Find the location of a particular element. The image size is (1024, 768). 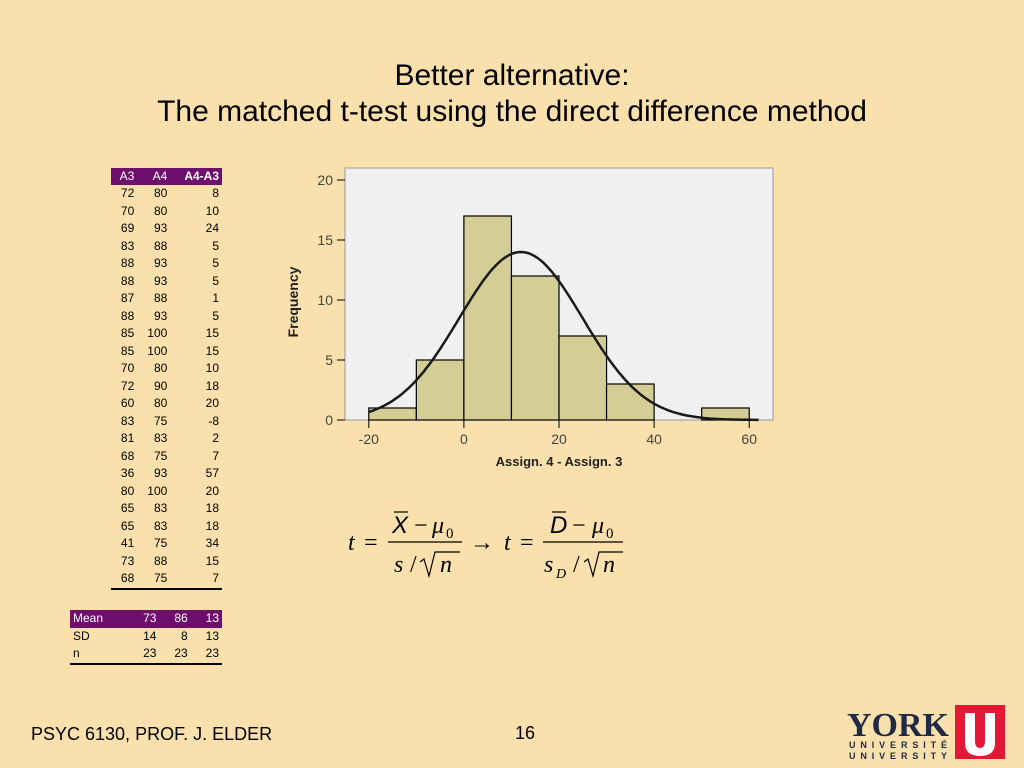

y-tick-label: 0 is located at coordinates (329, 420).